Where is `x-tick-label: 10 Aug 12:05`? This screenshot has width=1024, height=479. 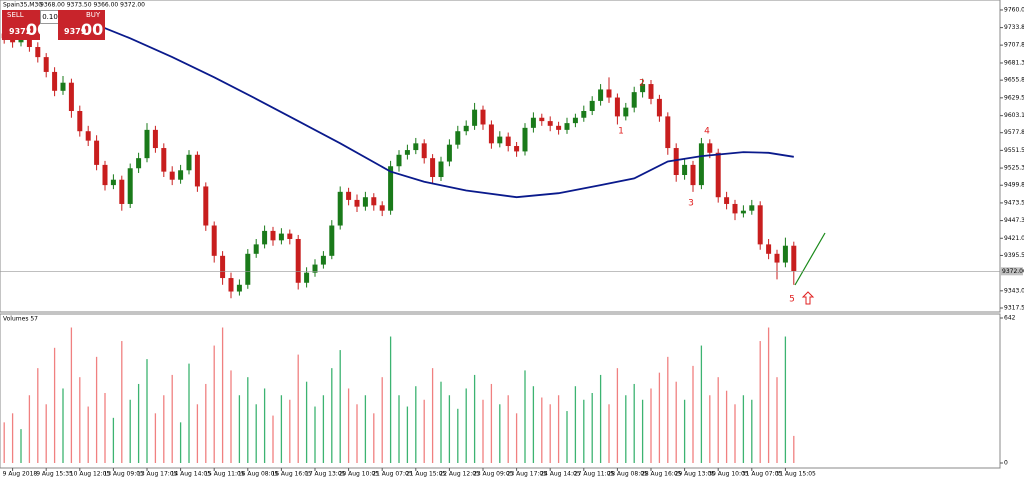
x-tick-label: 10 Aug 12:05 is located at coordinates (90, 474).